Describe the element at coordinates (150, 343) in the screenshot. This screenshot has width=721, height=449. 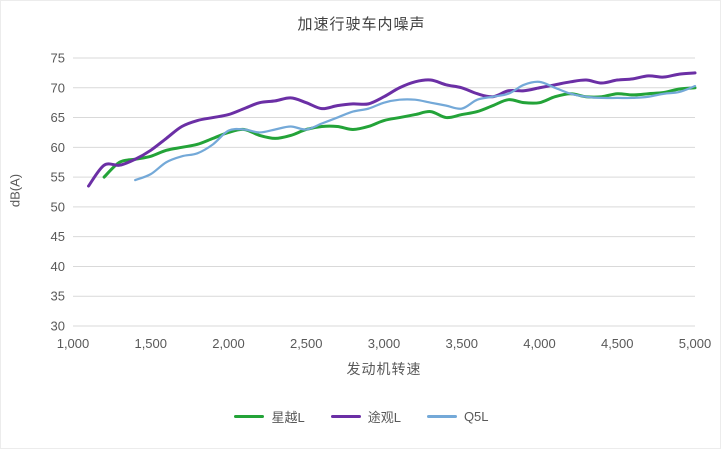
I see `x-tick-label: 1,500` at that location.